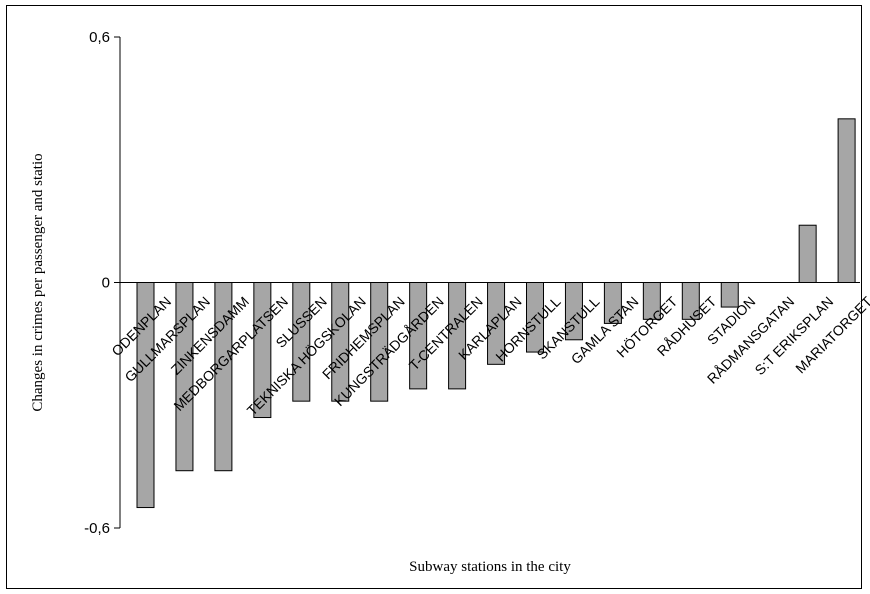 The height and width of the screenshot is (594, 870). Describe the element at coordinates (97, 528) in the screenshot. I see `y-tick-label: -0,6` at that location.